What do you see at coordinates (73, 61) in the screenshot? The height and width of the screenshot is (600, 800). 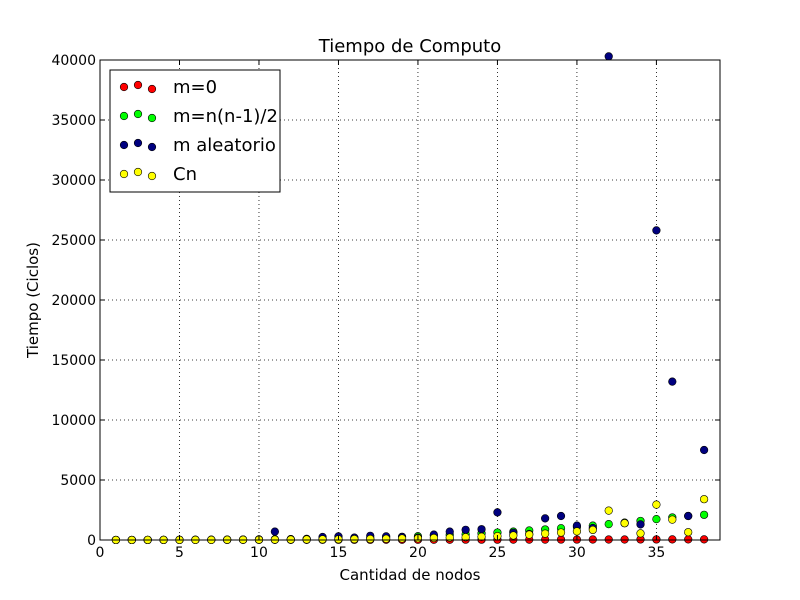 I see `y-tick-label: 40000` at bounding box center [73, 61].